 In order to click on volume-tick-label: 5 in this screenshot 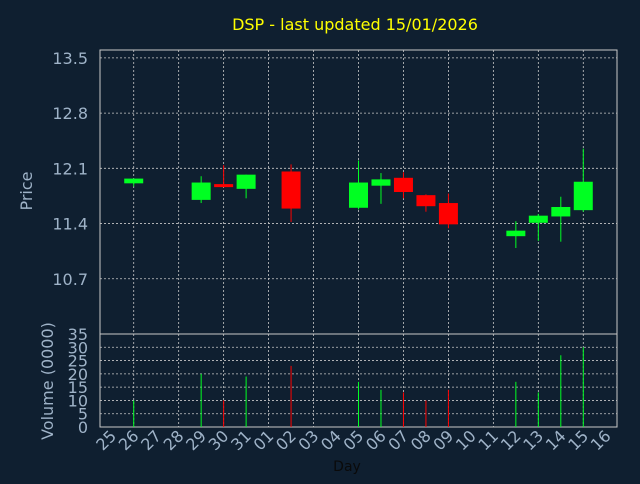, I will do `click(83, 414)`.